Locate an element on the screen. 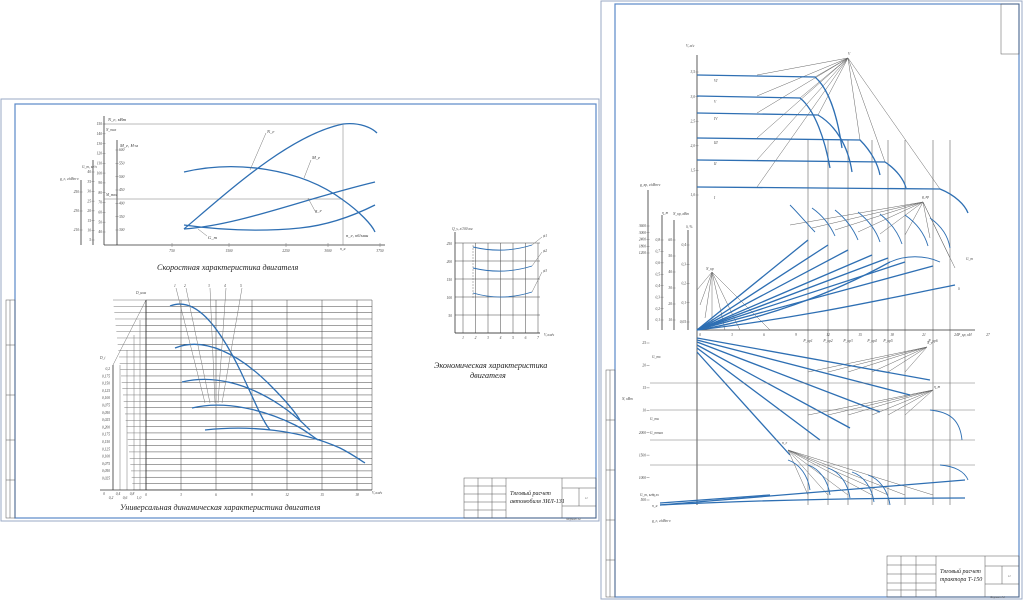  tractor-pole-nkr: N_кр is located at coordinates (709, 269).